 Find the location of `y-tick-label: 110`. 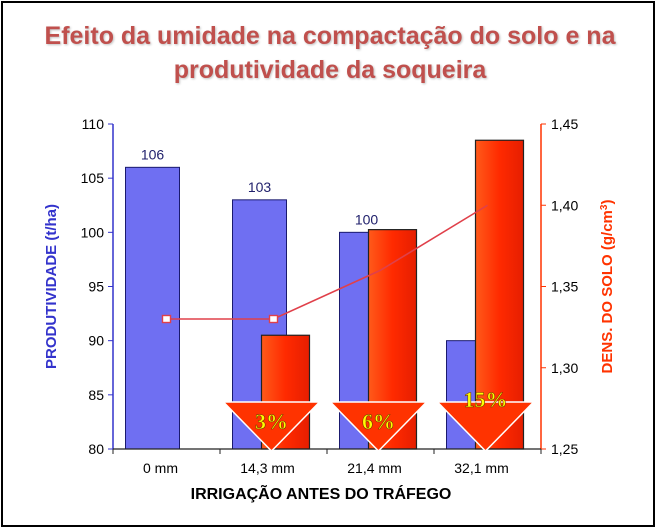

y-tick-label: 110 is located at coordinates (93, 124).